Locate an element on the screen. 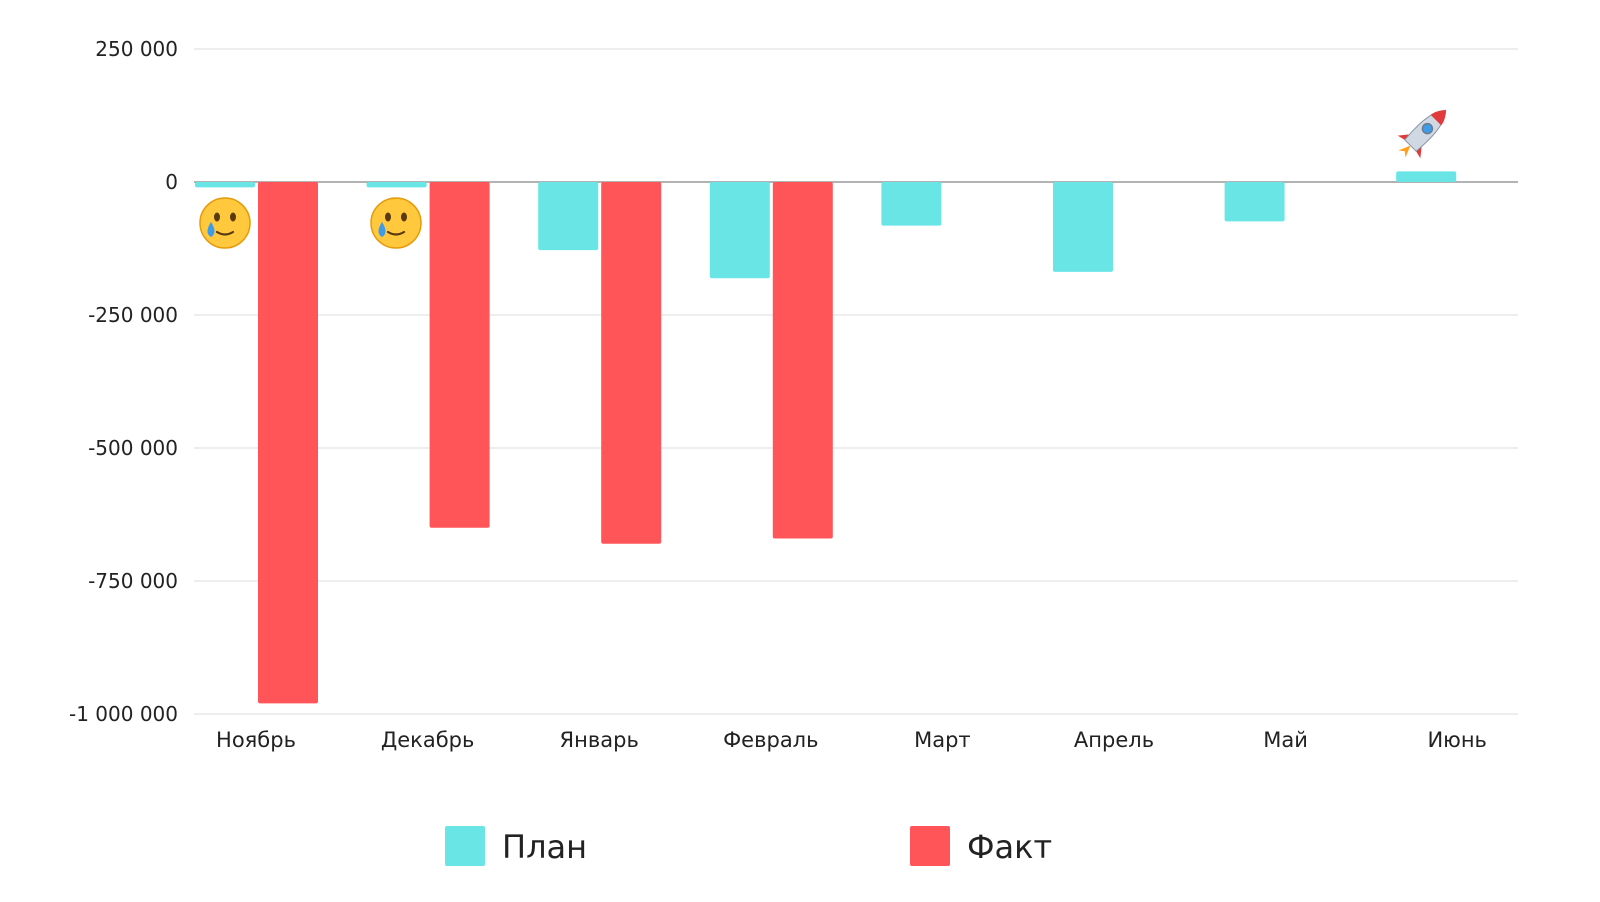 This screenshot has height=902, width=1600. x-tick-label: Июнь is located at coordinates (1457, 740).